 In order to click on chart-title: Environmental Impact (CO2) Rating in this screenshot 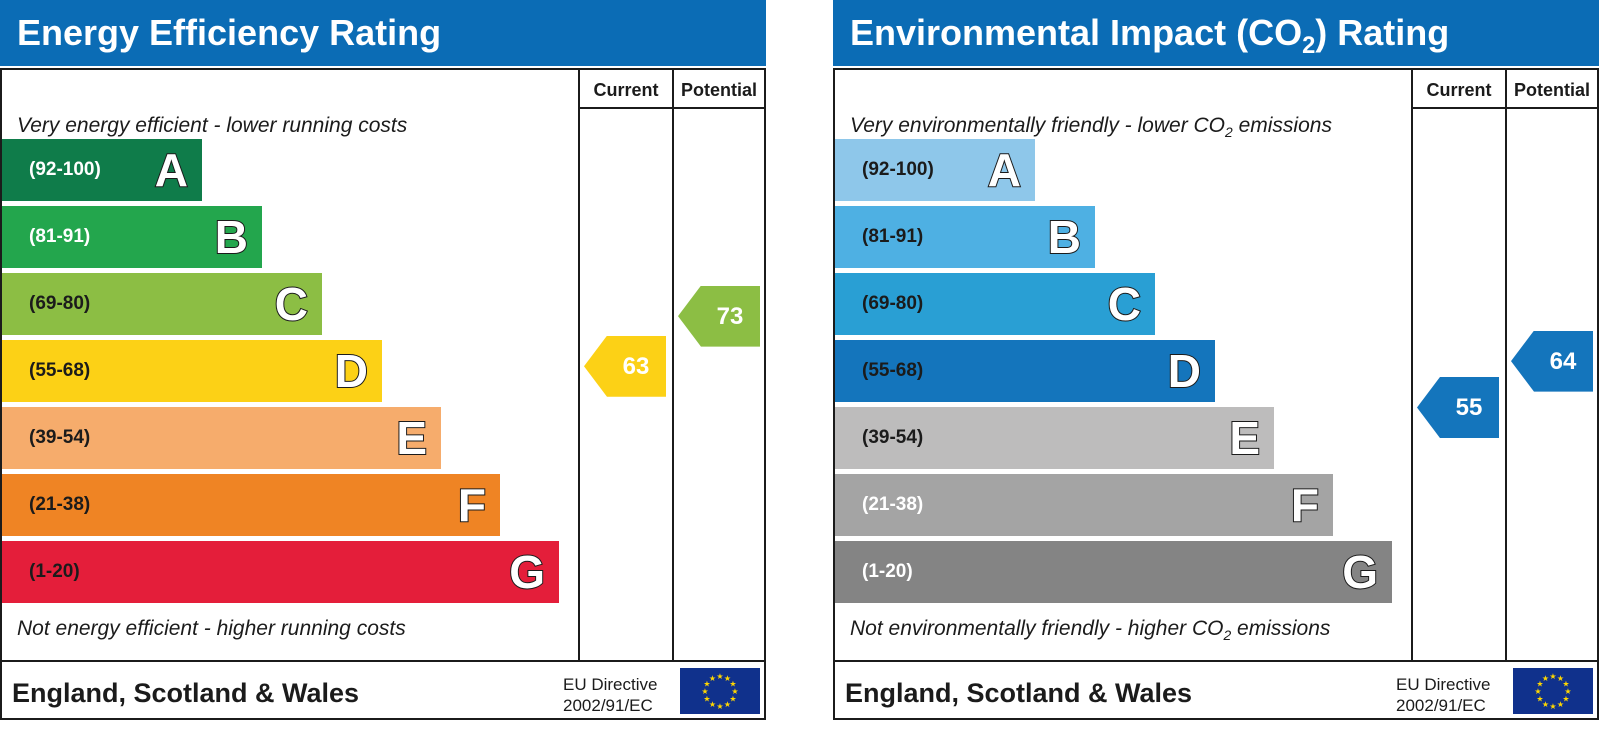, I will do `click(1216, 33)`.